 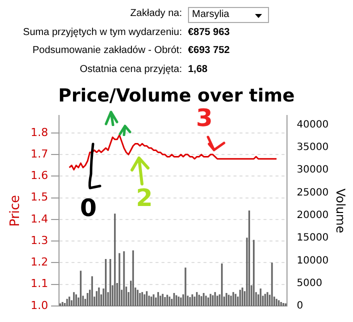 I want to click on text: Podsumowanie zakładów - Obrót:, so click(x=107, y=50).